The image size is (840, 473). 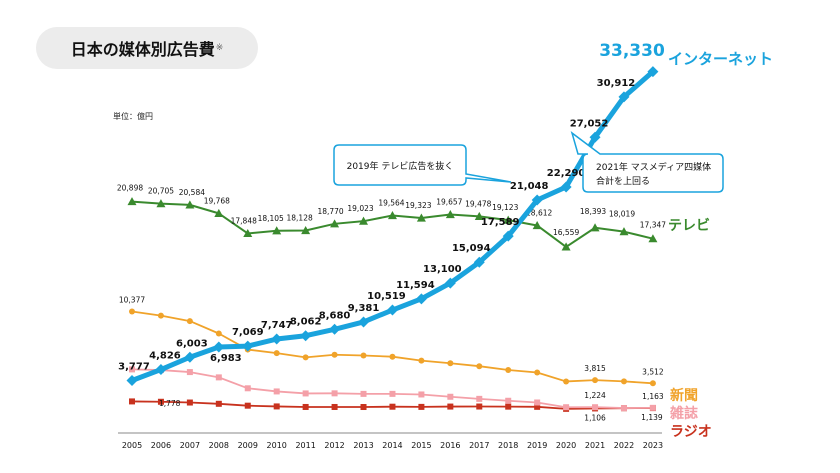 I want to click on x-tick-label-2011: 2011, so click(x=305, y=445).